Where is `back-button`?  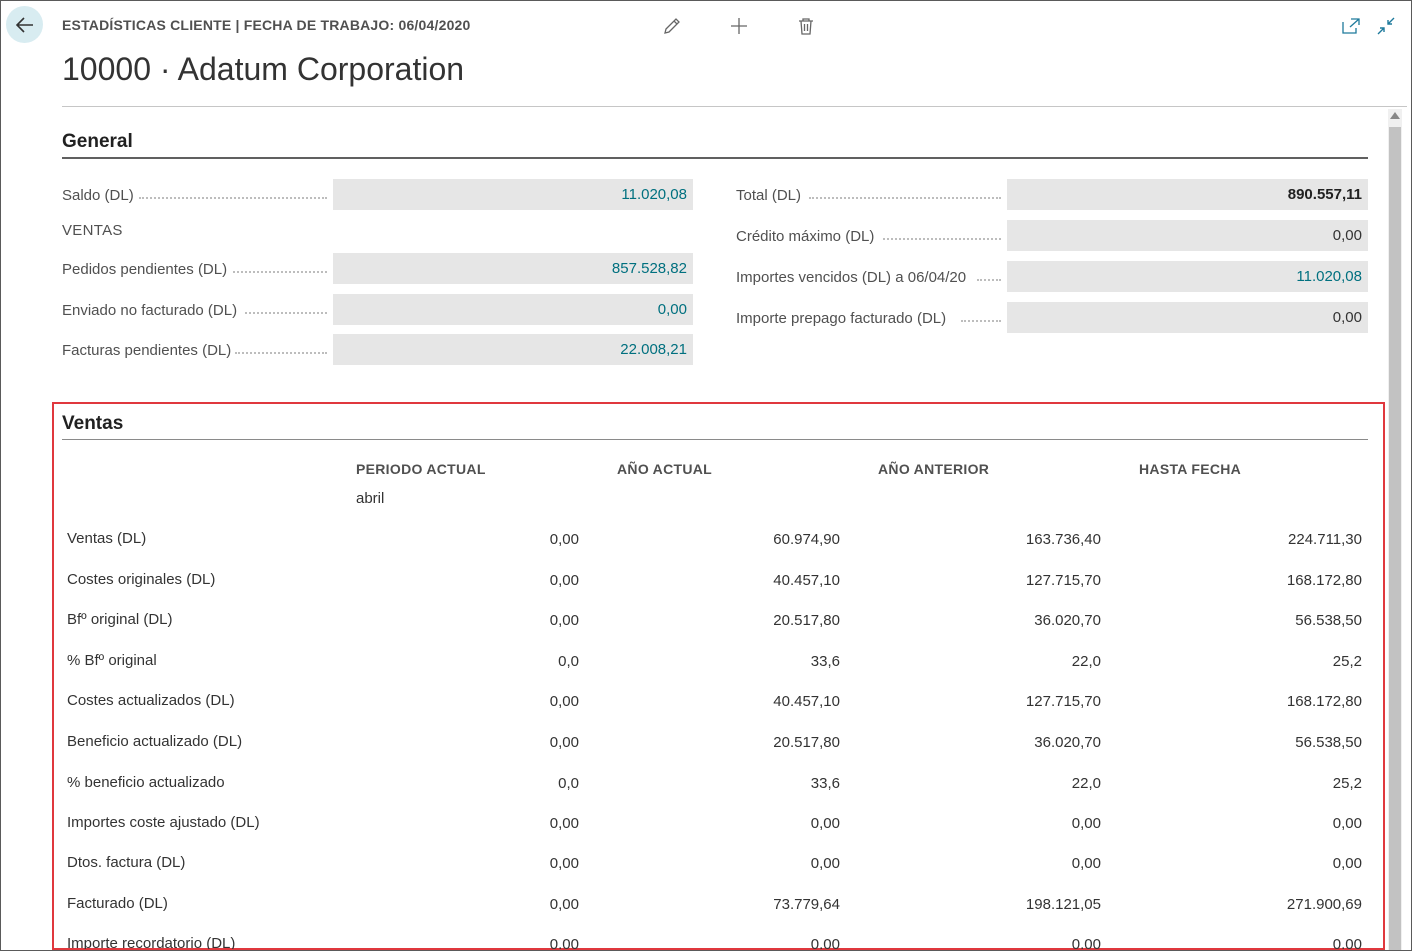
back-button is located at coordinates (24, 24).